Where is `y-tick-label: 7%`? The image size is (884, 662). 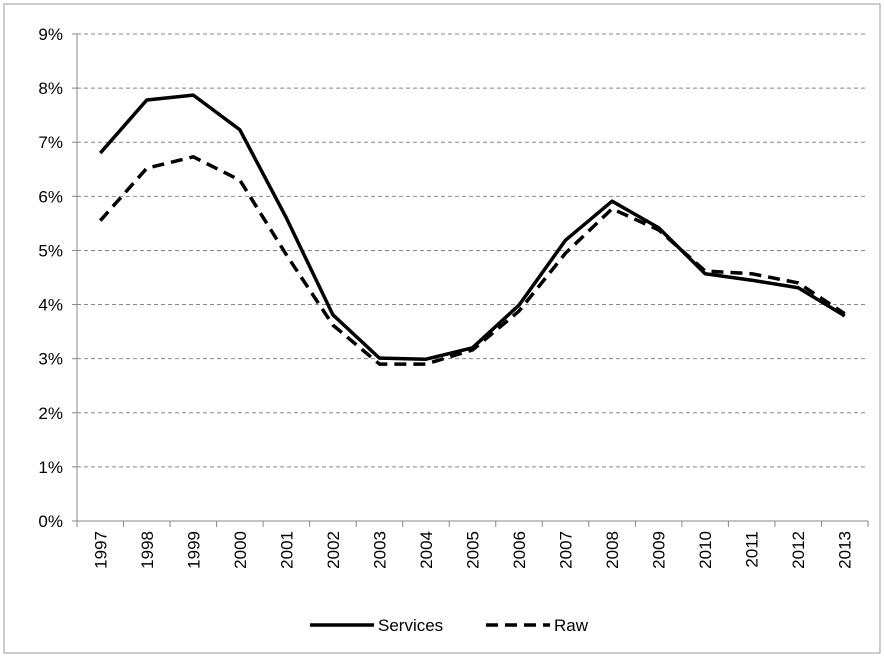 y-tick-label: 7% is located at coordinates (50, 142).